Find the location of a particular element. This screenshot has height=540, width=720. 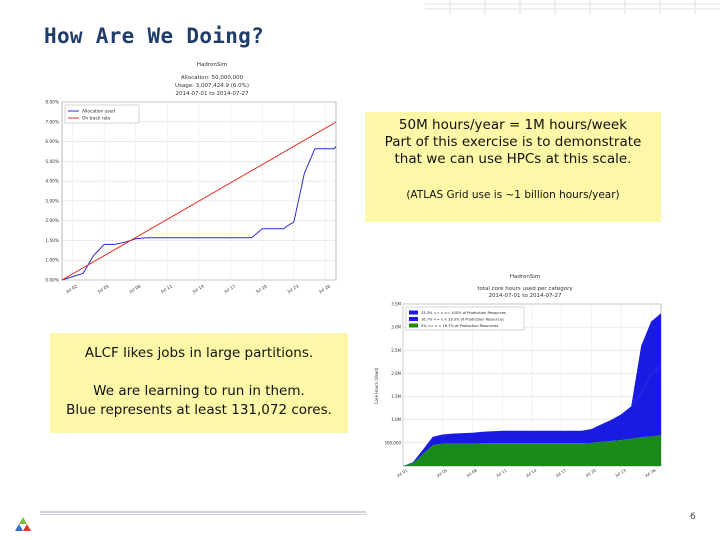

chart2-x-tick: Jul 20 is located at coordinates (590, 473).